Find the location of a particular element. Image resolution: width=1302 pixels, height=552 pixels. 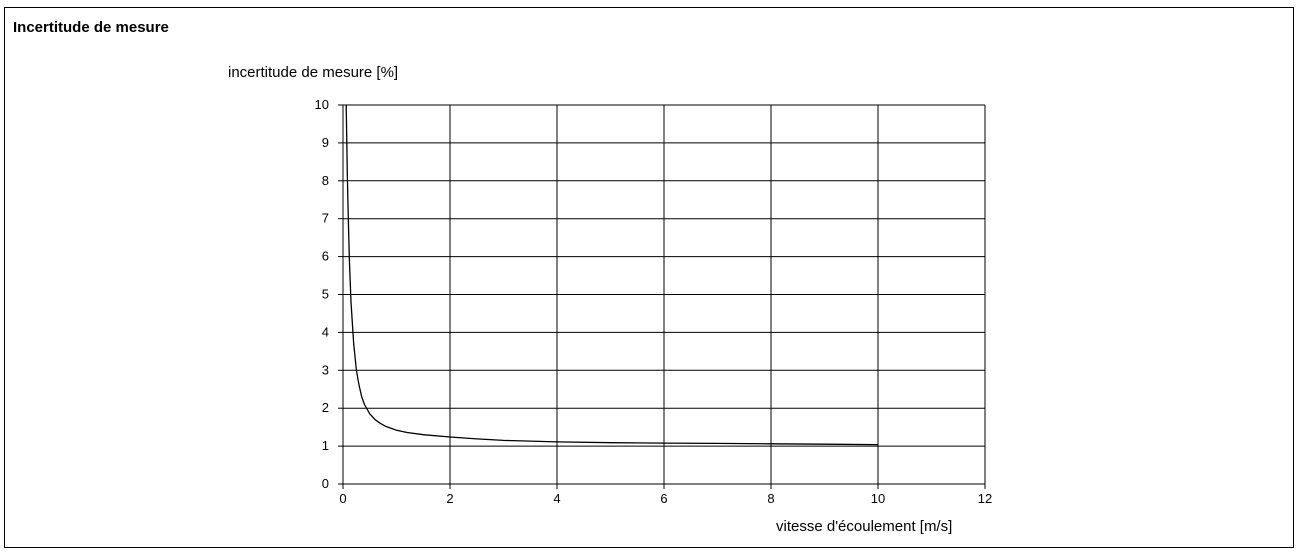

y-tick-label: 8 is located at coordinates (325, 180).